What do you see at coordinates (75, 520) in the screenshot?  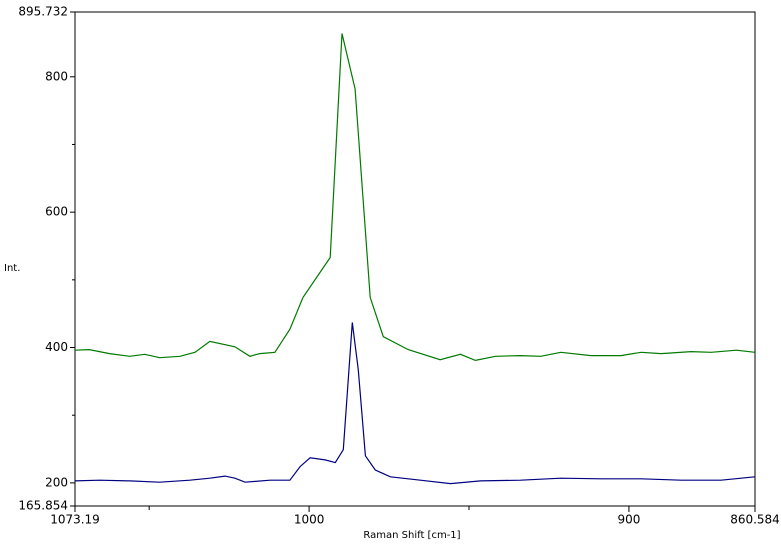 I see `x-tick-label: 1073.19` at bounding box center [75, 520].